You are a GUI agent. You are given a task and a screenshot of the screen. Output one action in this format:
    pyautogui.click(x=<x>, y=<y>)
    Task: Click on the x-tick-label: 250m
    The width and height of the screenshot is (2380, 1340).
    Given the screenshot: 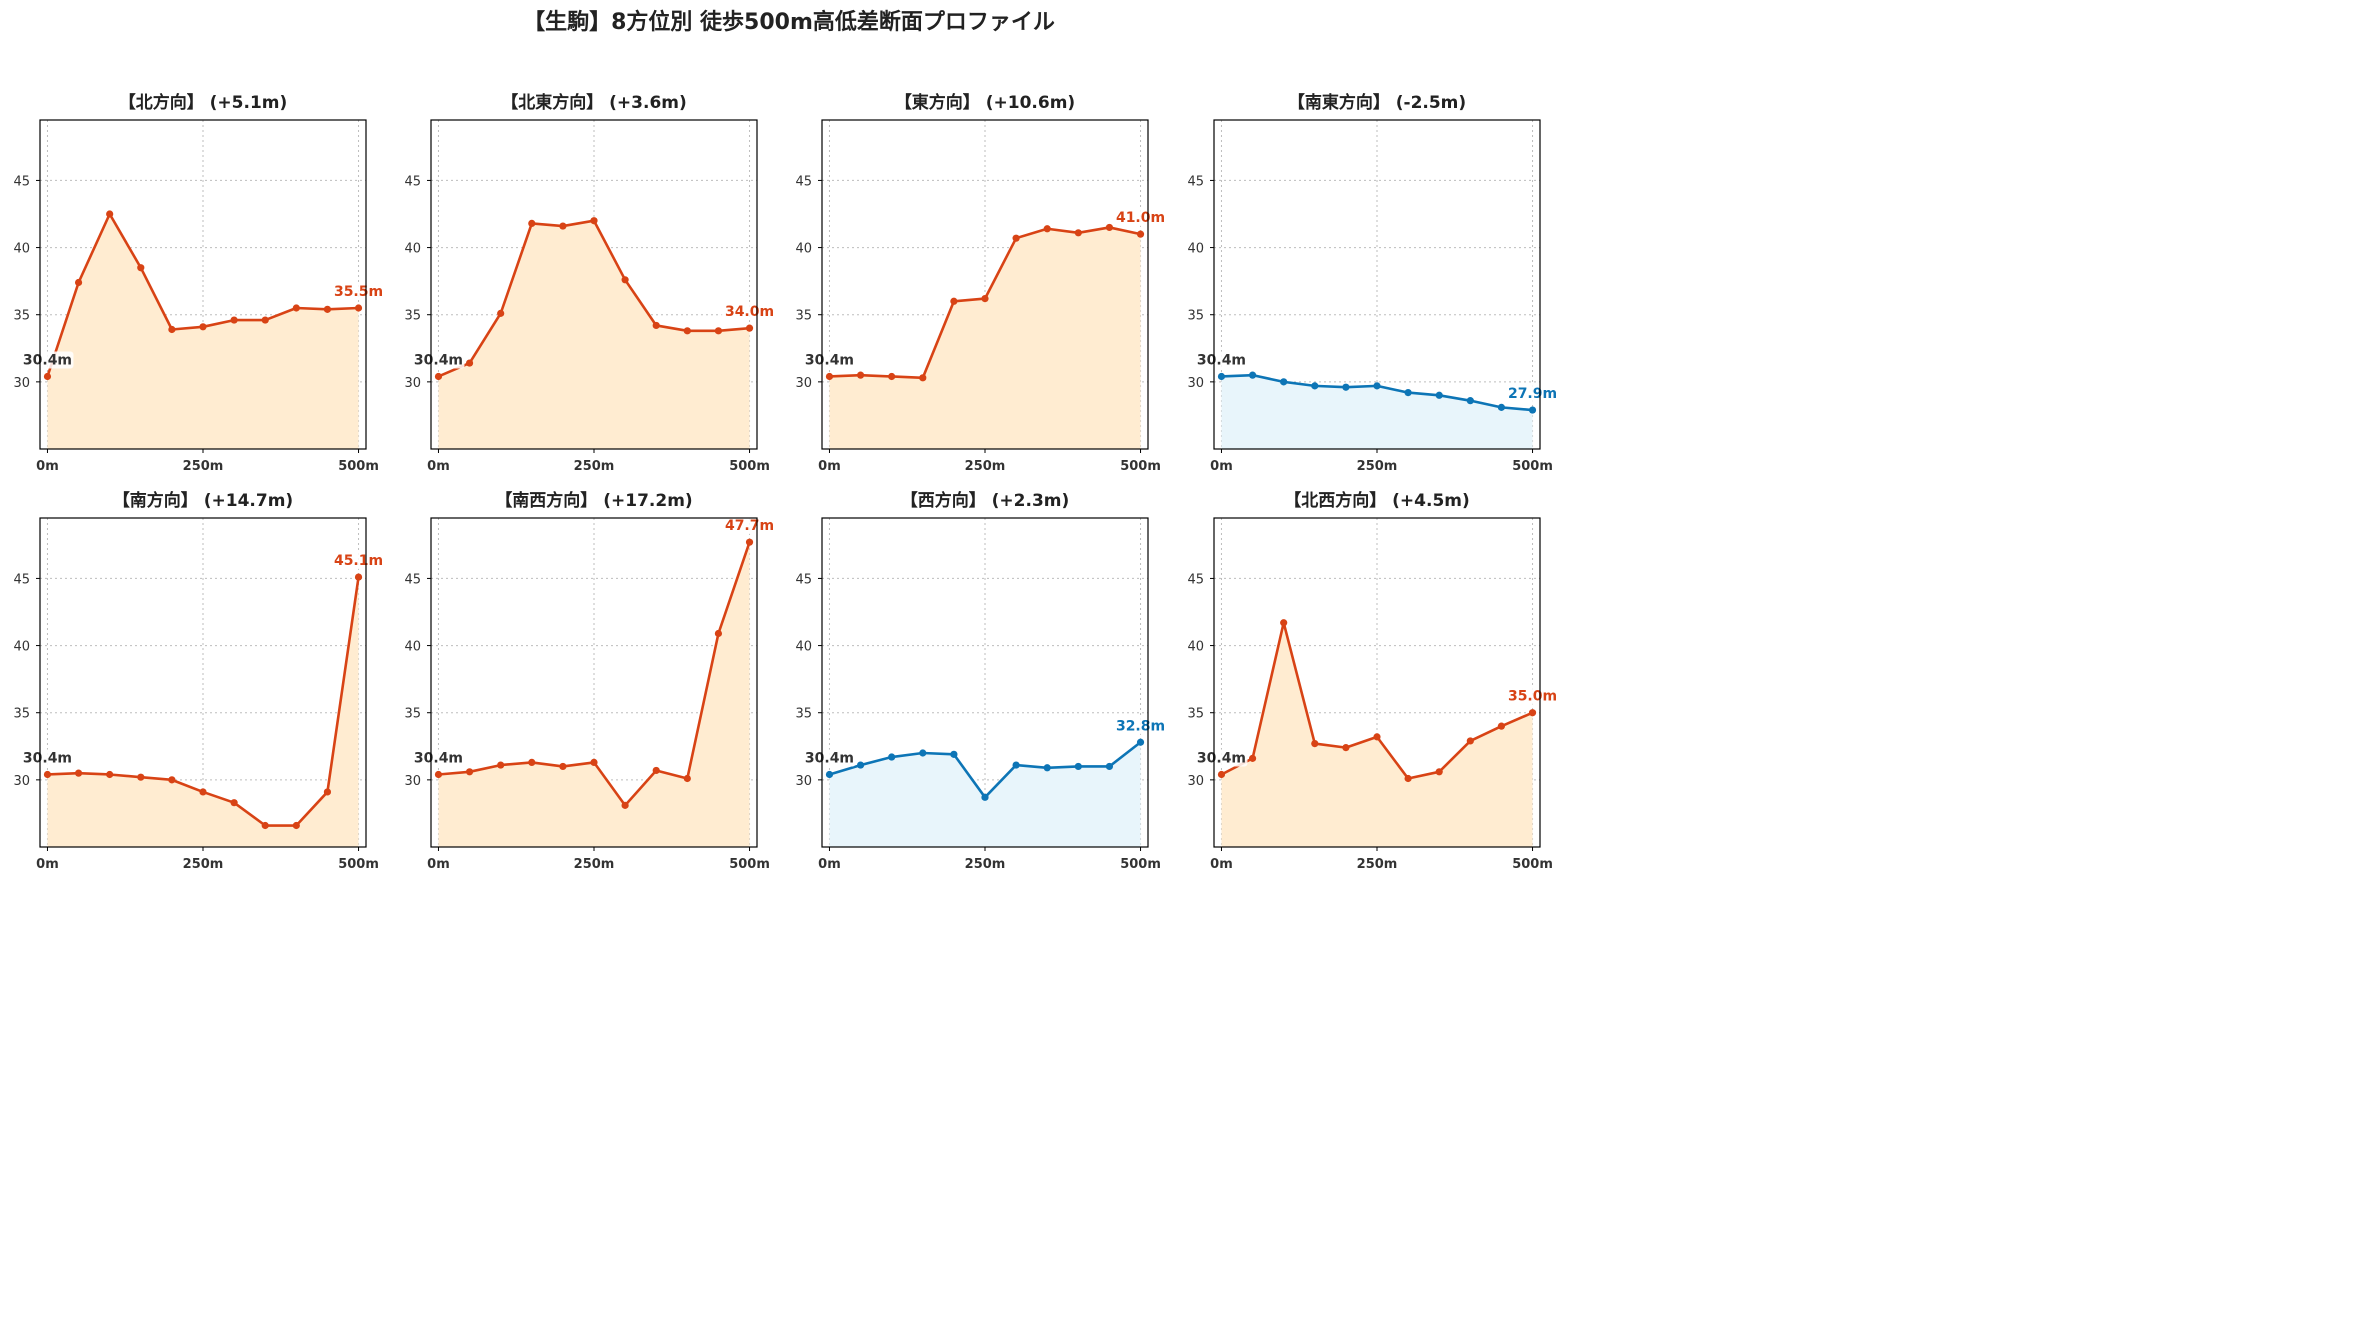 What is the action you would take?
    pyautogui.click(x=985, y=466)
    